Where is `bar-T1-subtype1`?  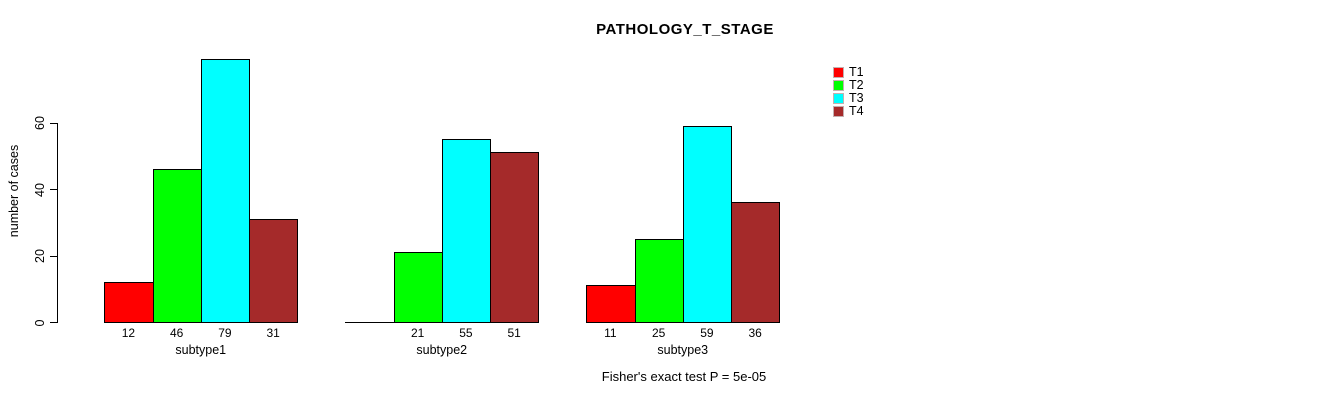
bar-T1-subtype1 is located at coordinates (129, 302).